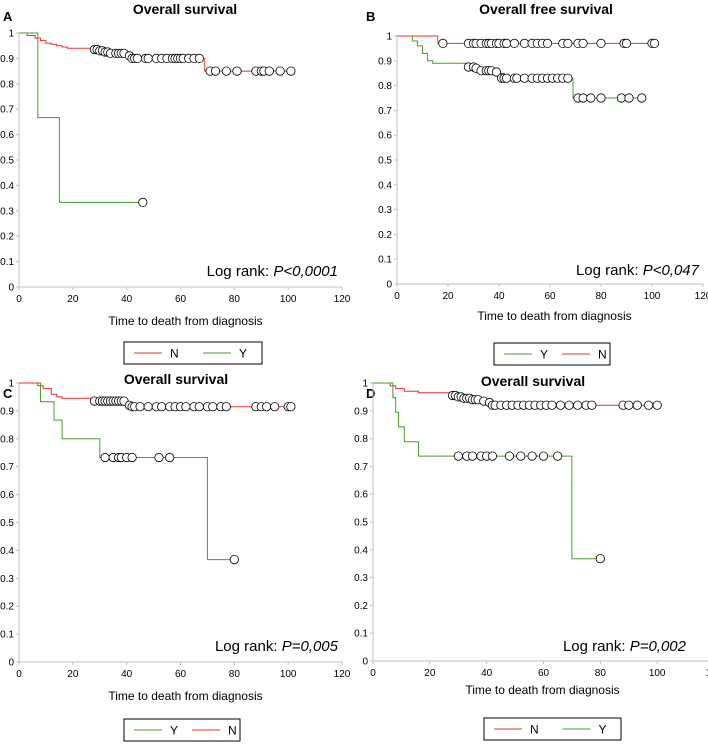 This screenshot has width=708, height=747. Describe the element at coordinates (232, 731) in the screenshot. I see `legend-label-n: N` at that location.